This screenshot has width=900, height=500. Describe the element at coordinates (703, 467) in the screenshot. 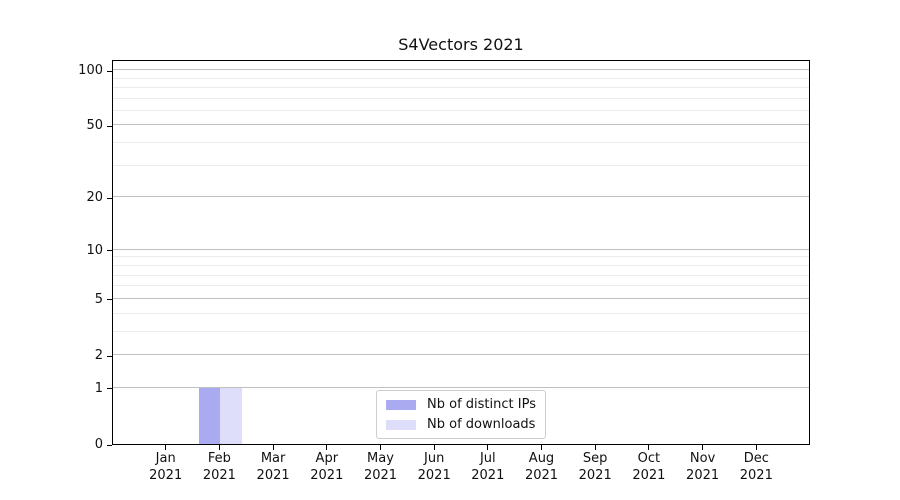

I see `x-tick-label-nov: Nov 2021` at that location.